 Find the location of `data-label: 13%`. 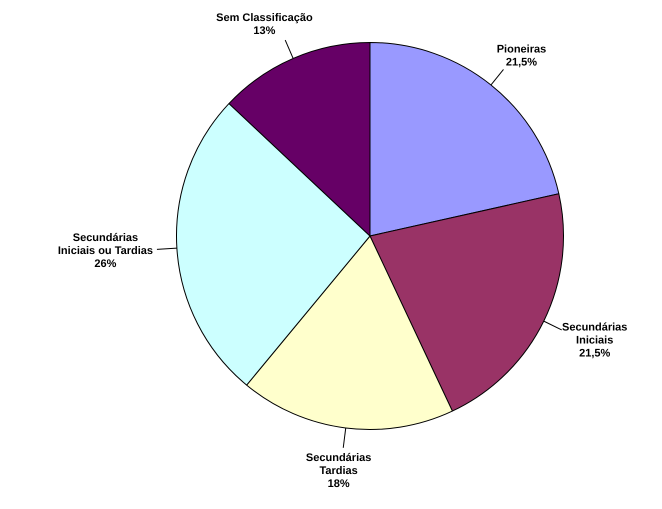

data-label: 13% is located at coordinates (264, 30).